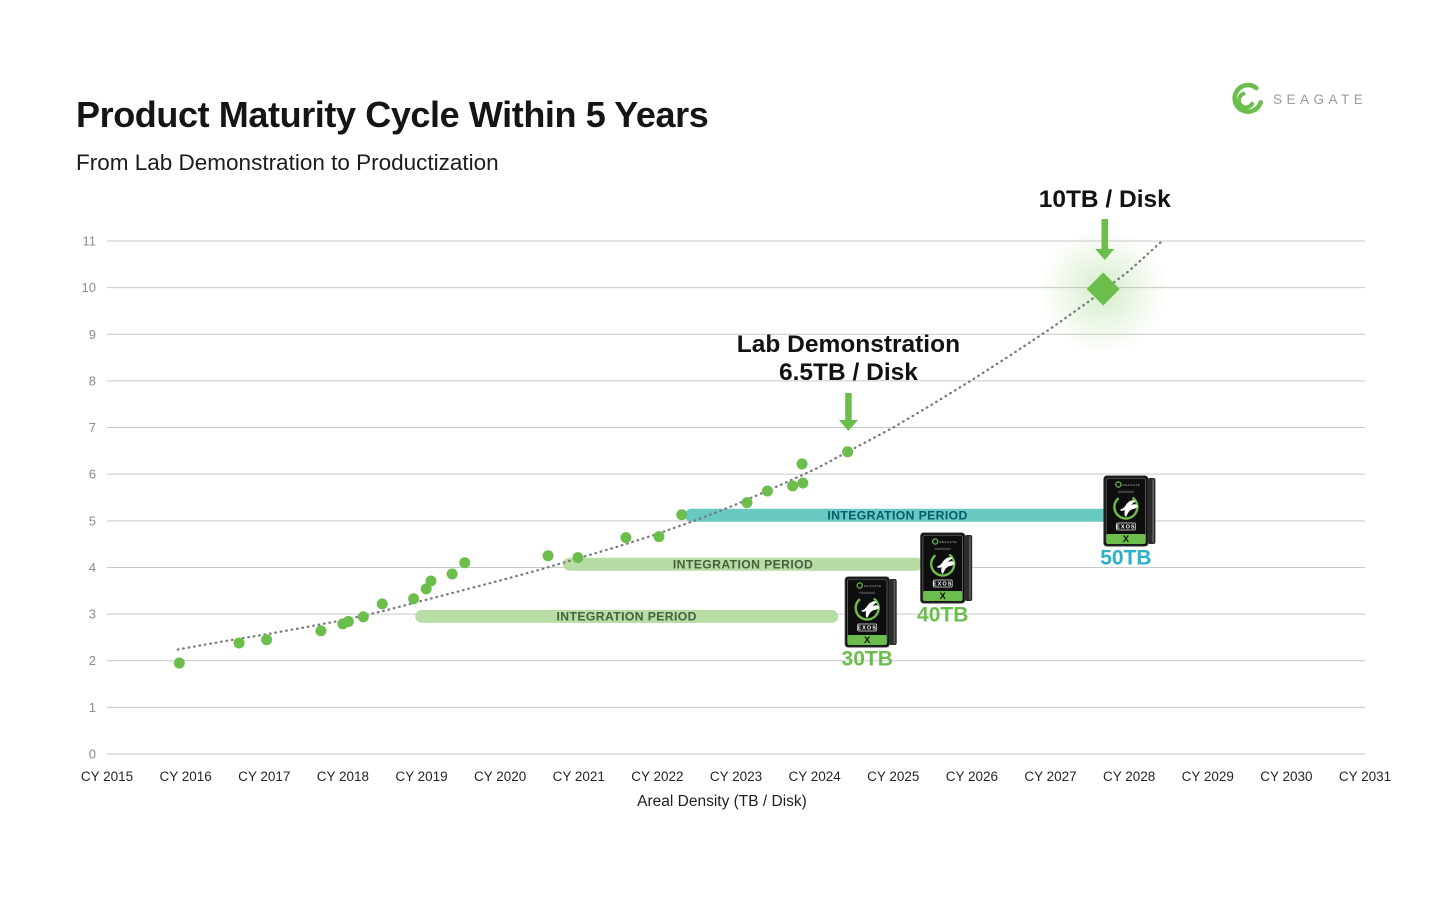 The image size is (1440, 900). I want to click on y-tick-label: 1, so click(92, 707).